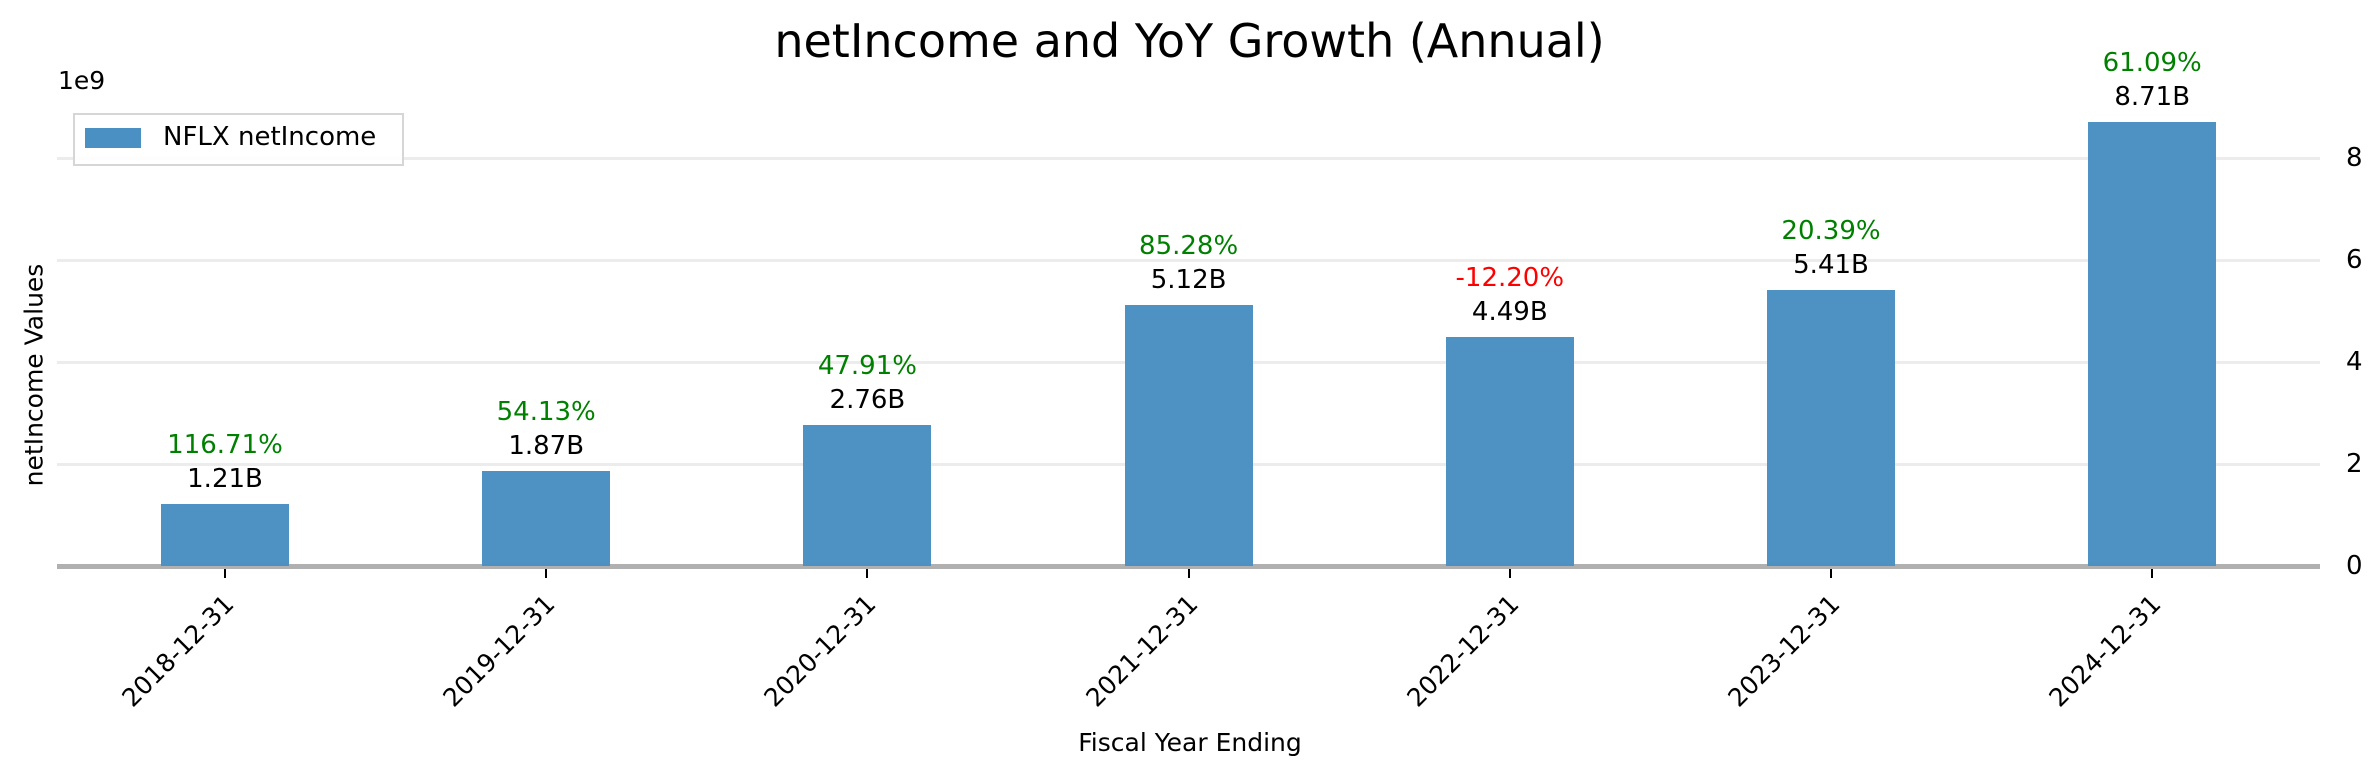 This screenshot has height=780, width=2379. Describe the element at coordinates (1510, 278) in the screenshot. I see `yoy-growth-label: -12.20%` at that location.